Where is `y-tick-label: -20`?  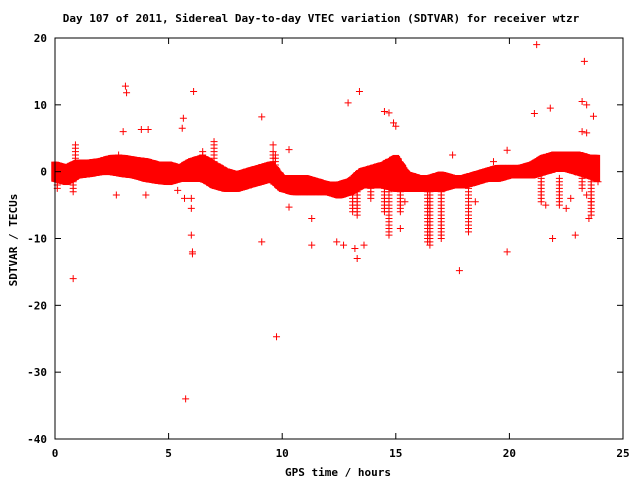
y-tick-label: -20 is located at coordinates (37, 305).